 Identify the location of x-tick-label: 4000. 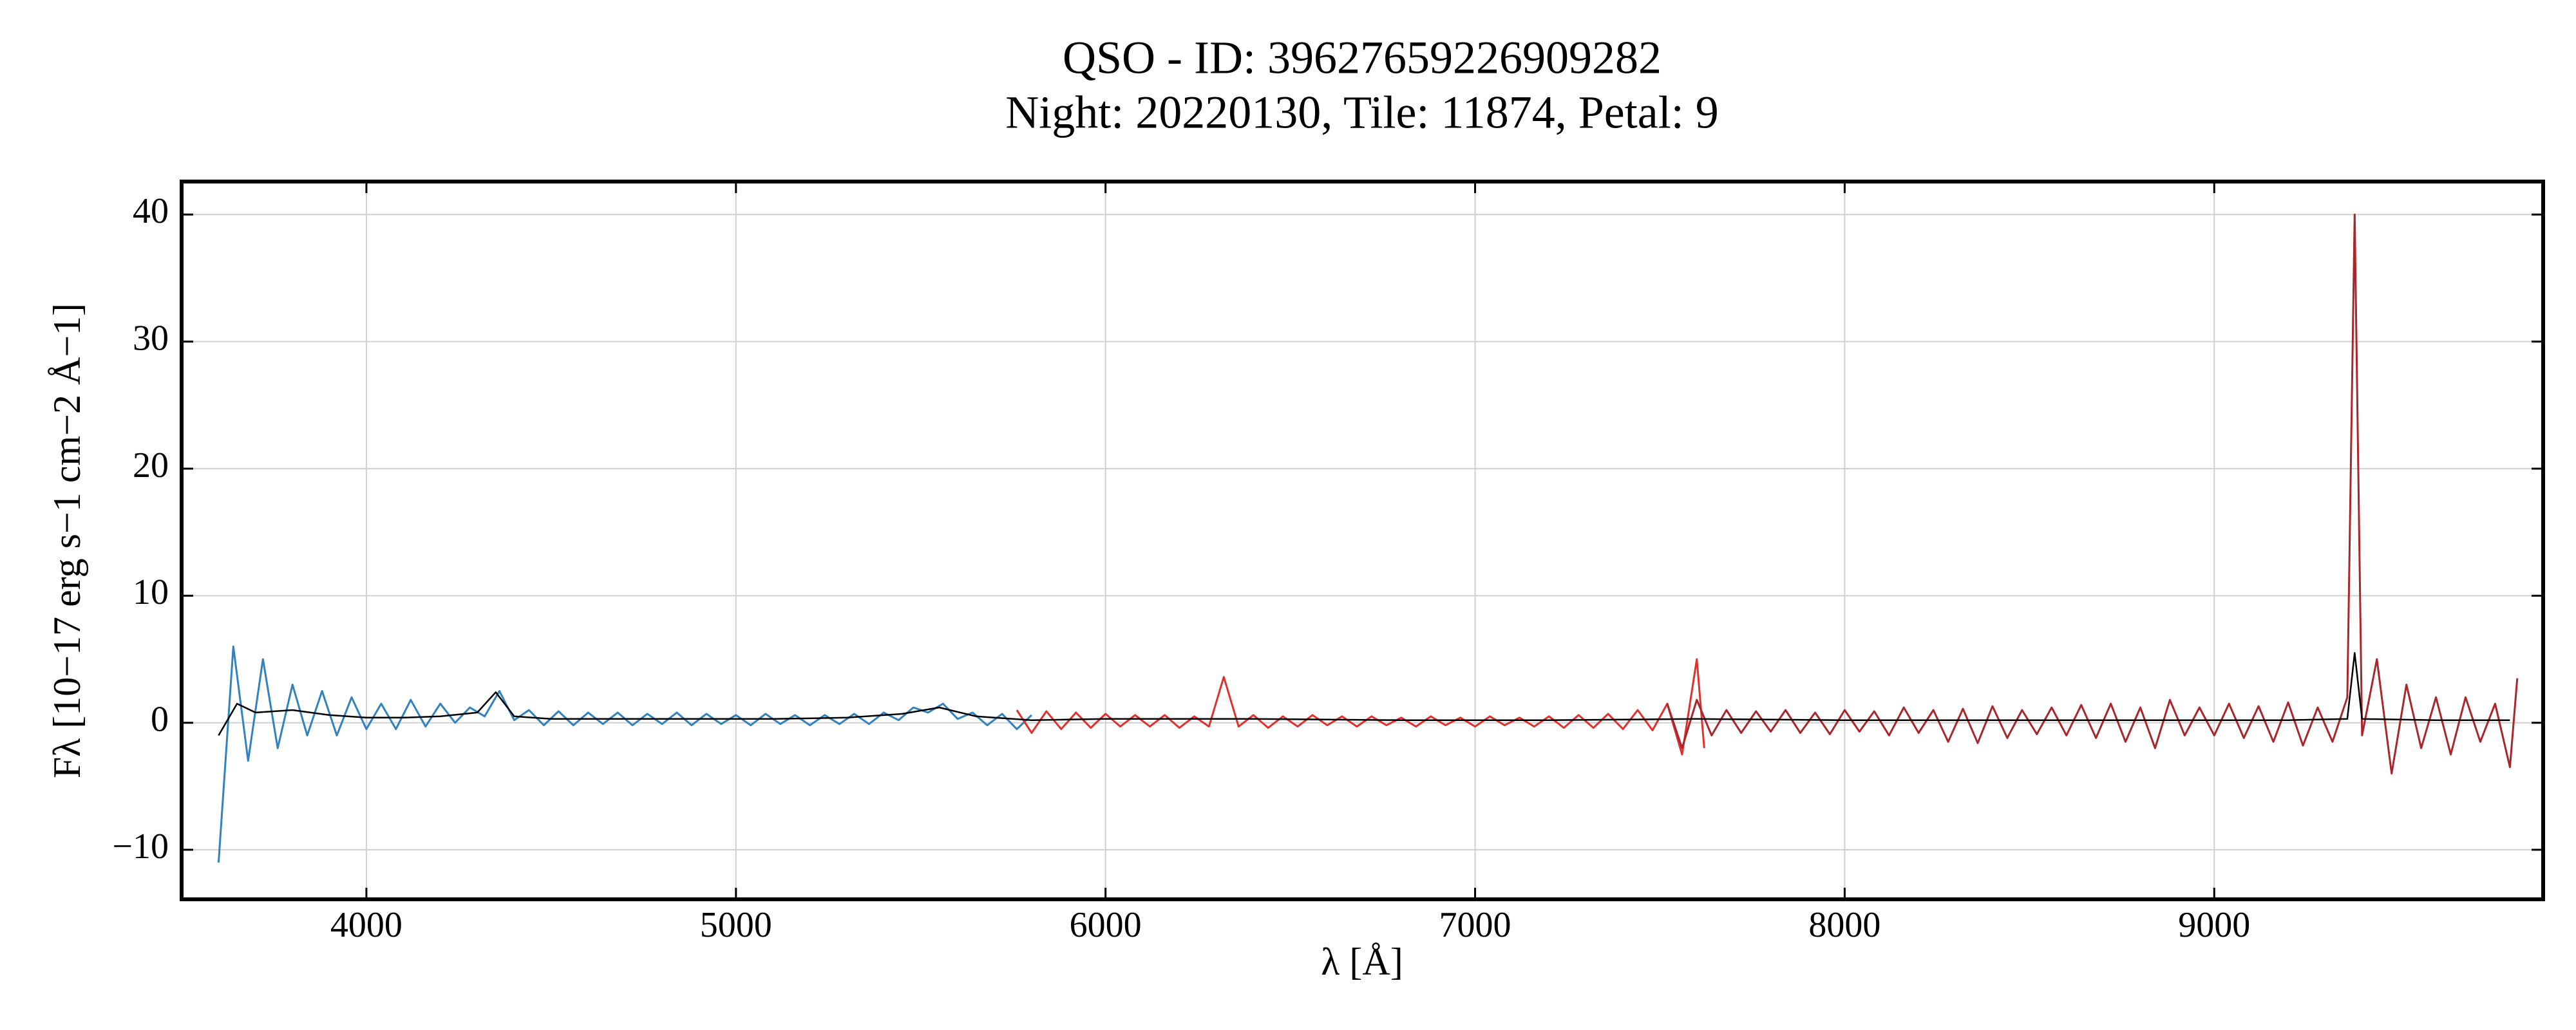
(366, 925).